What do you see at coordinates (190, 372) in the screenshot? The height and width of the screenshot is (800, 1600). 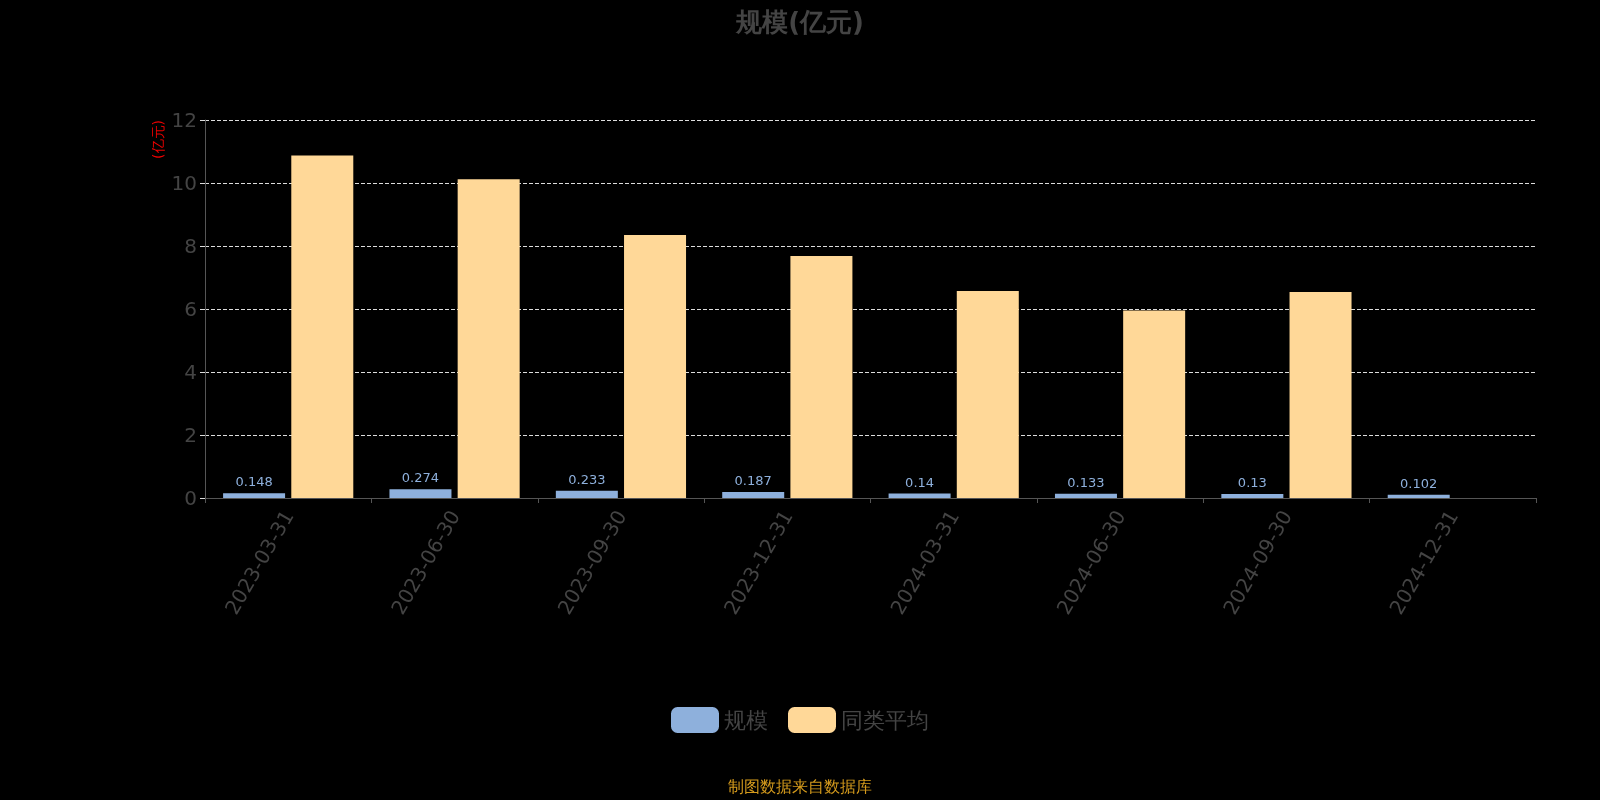 I see `y-tick-label: 4` at bounding box center [190, 372].